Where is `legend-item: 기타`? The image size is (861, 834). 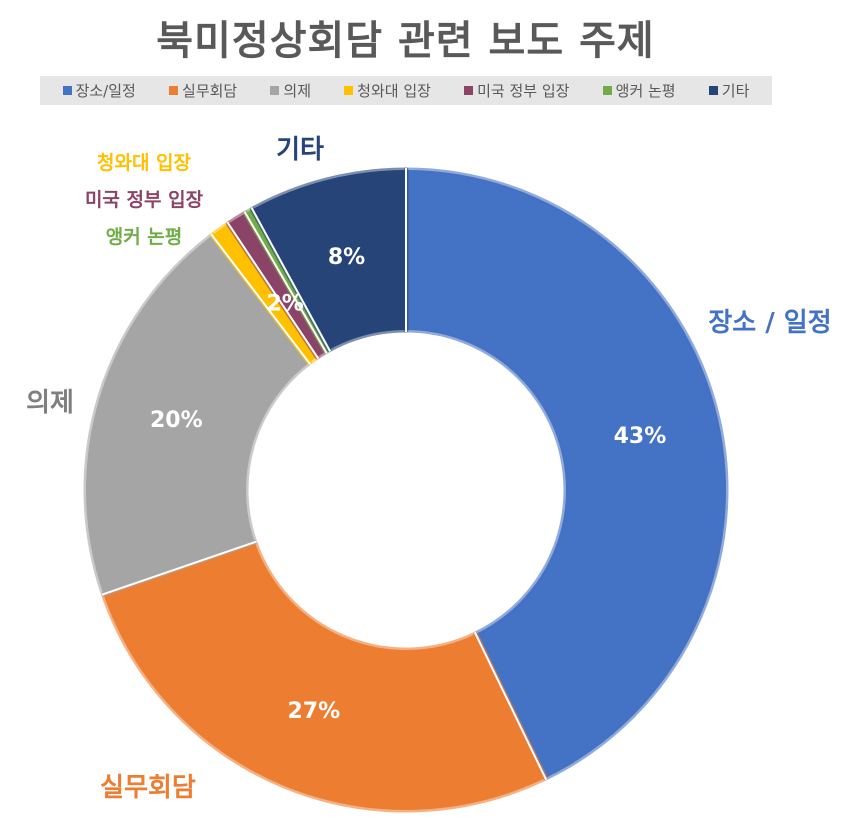 legend-item: 기타 is located at coordinates (729, 90).